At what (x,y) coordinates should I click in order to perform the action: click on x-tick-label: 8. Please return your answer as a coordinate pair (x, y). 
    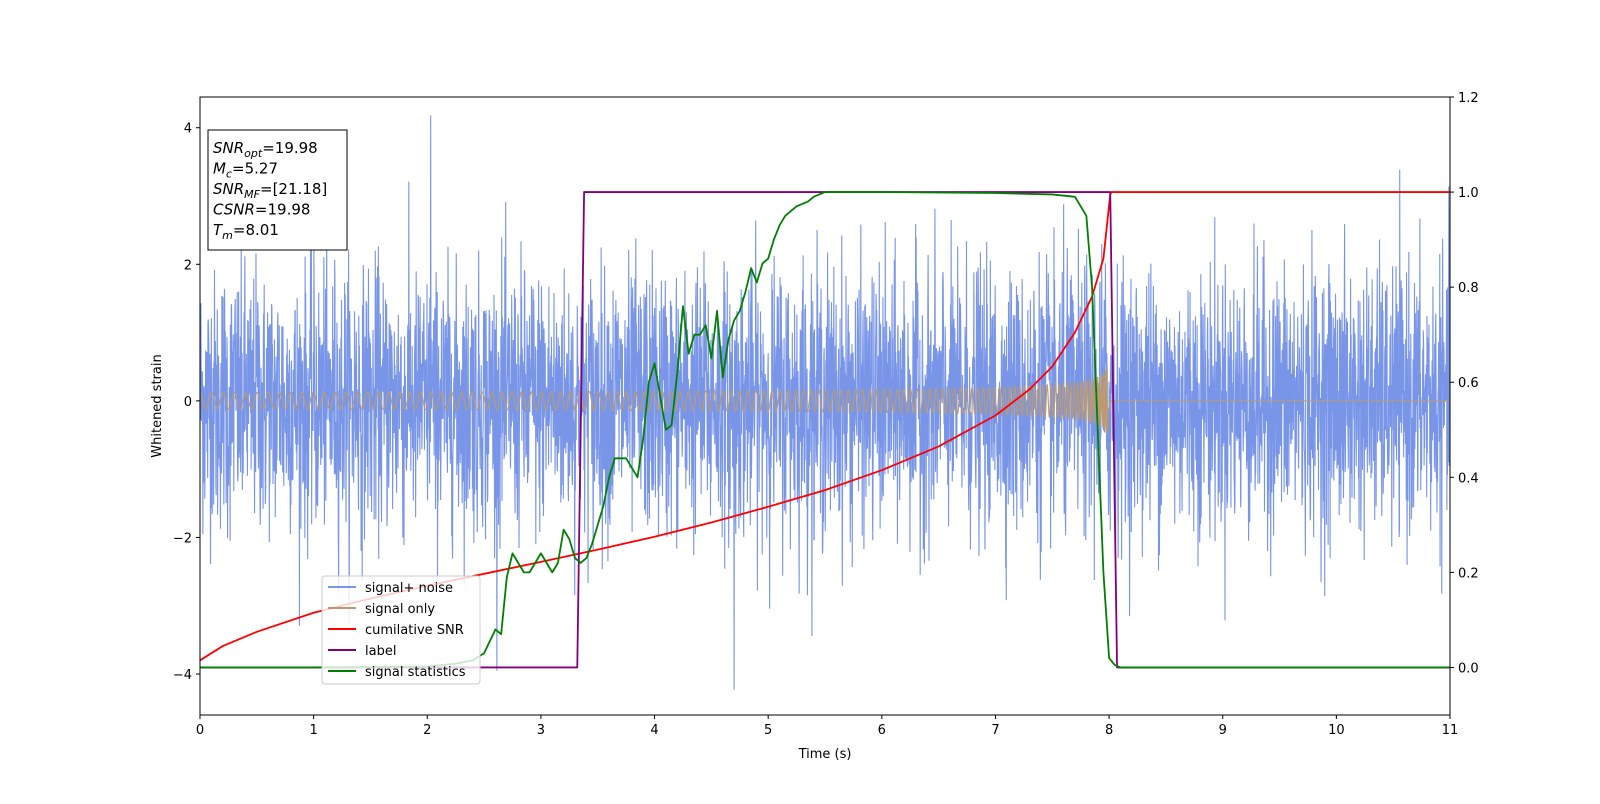
    Looking at the image, I should click on (1109, 730).